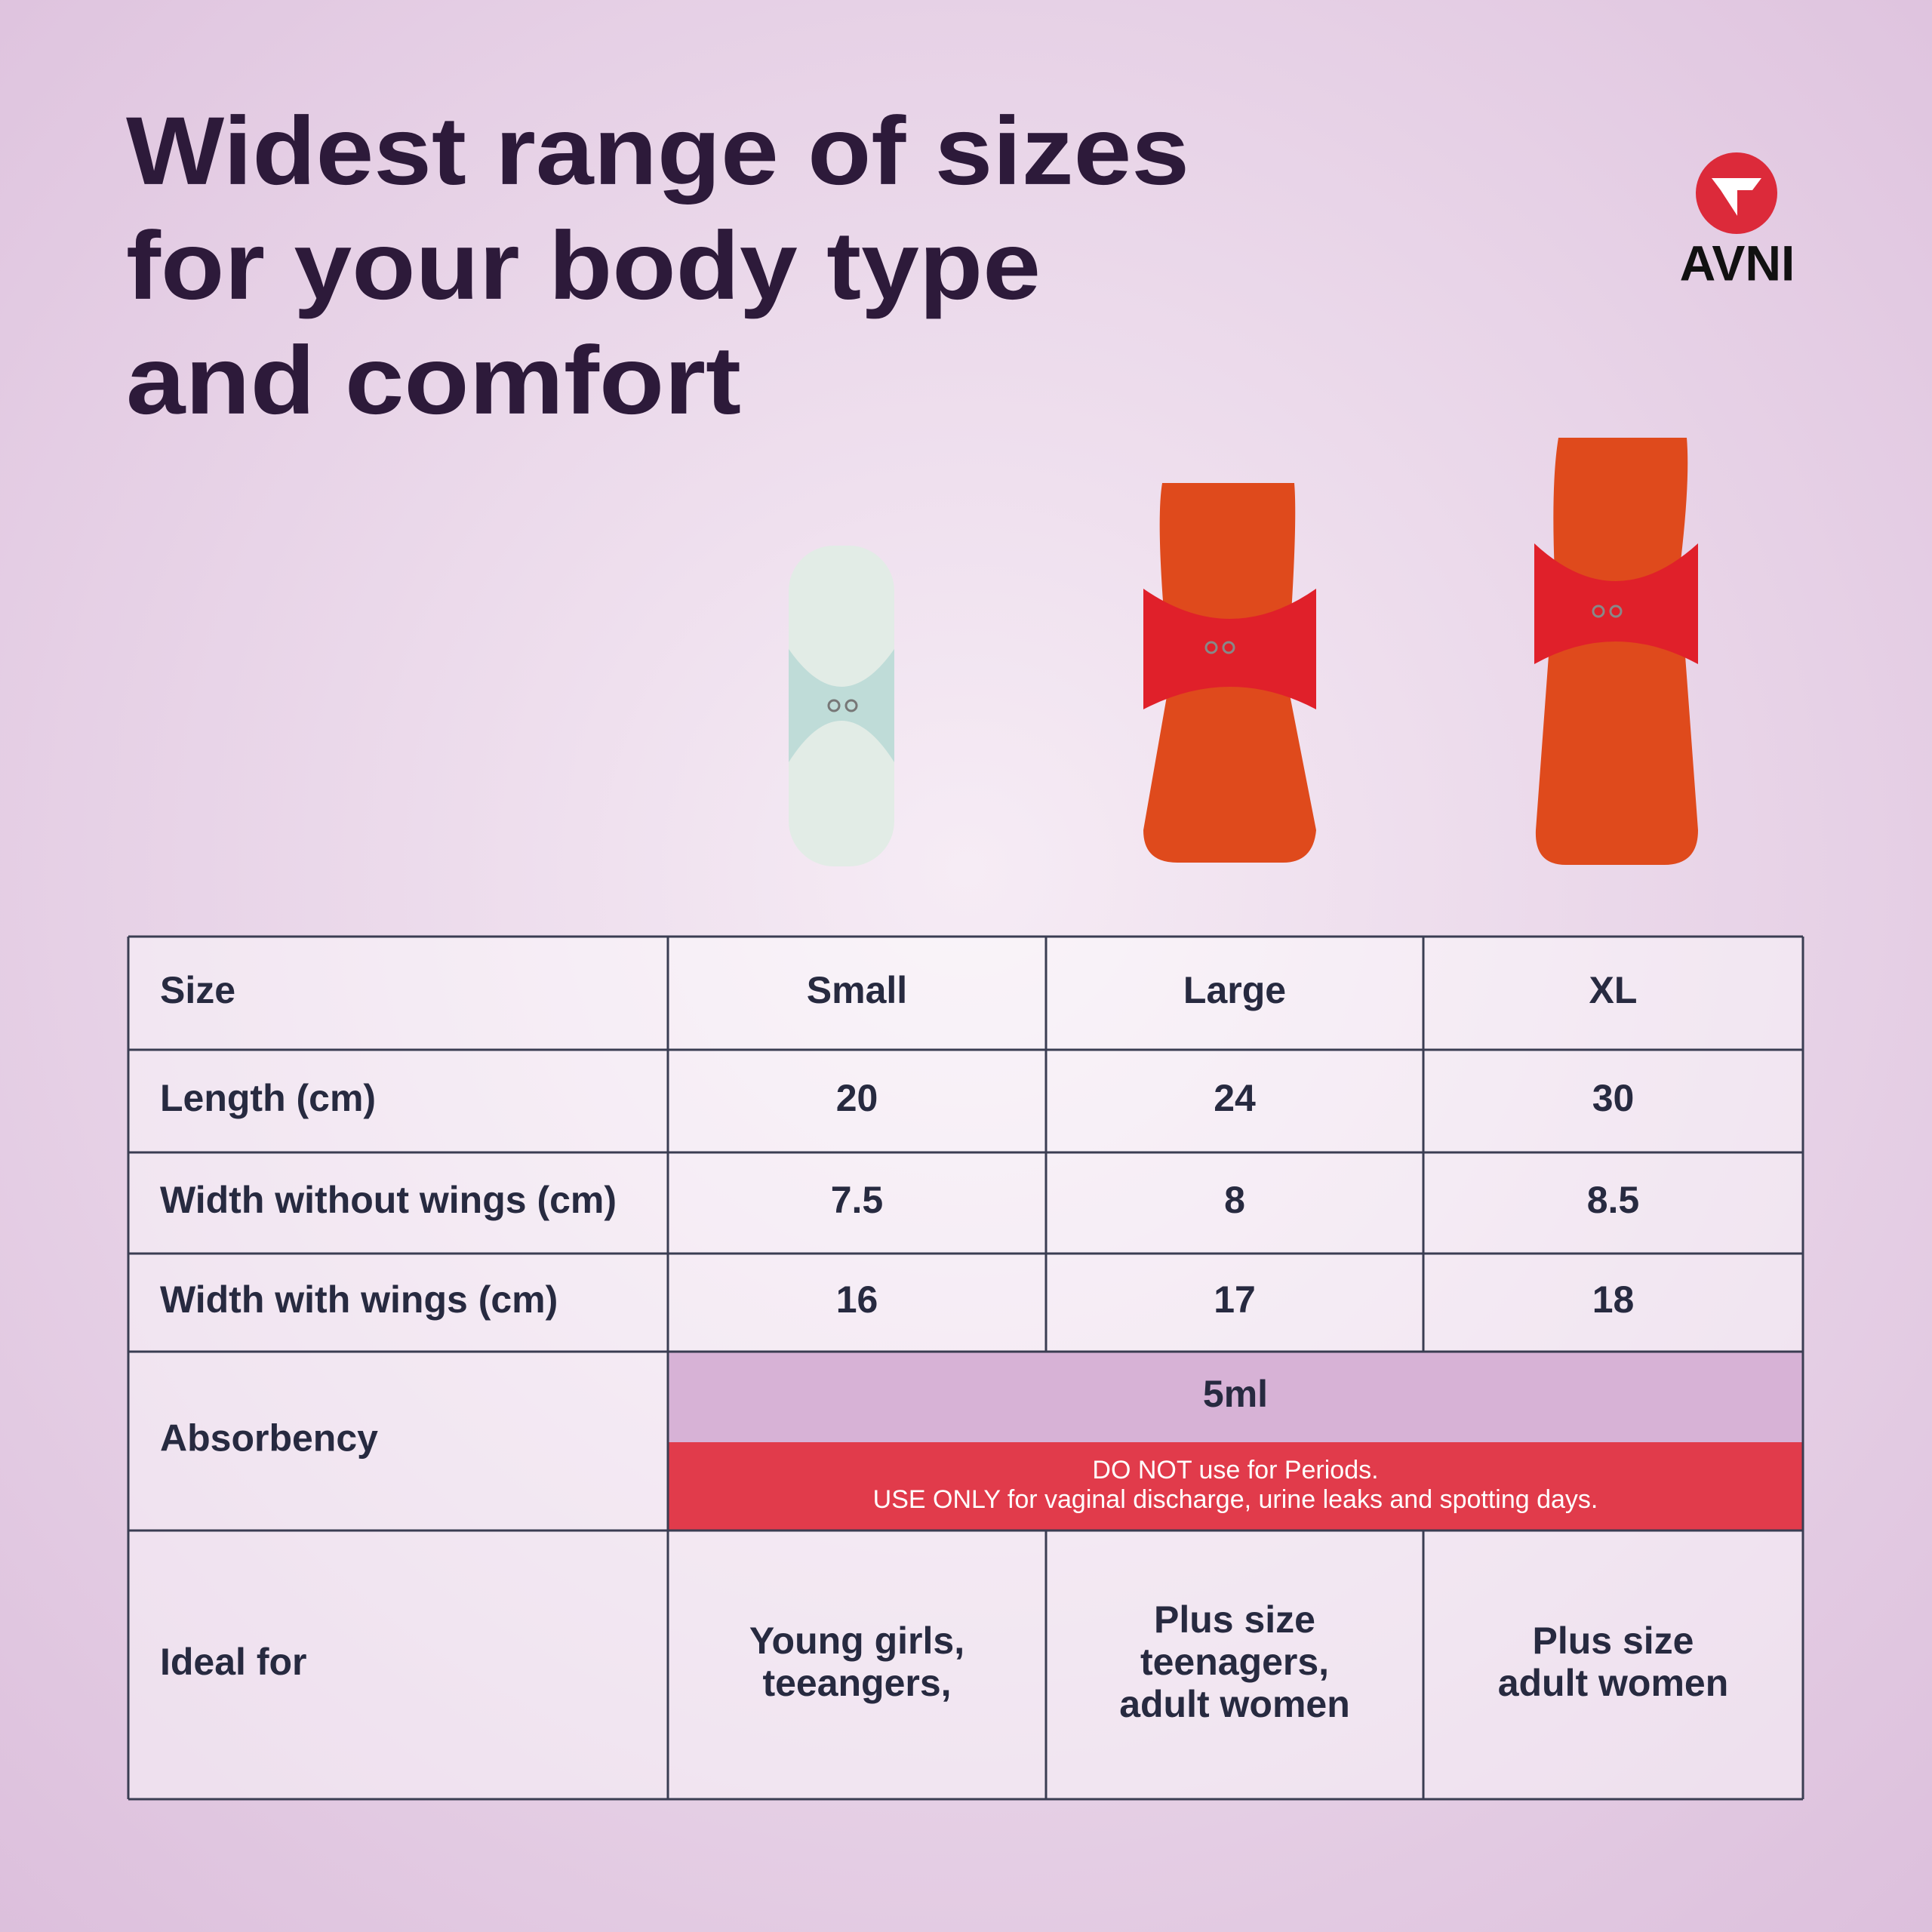 This screenshot has width=1932, height=1932. Describe the element at coordinates (233, 1662) in the screenshot. I see `cell-text: Ideal for` at that location.